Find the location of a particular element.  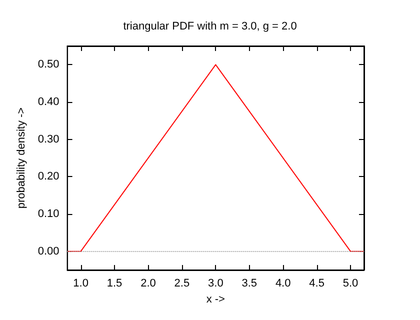

x-tick-label: 2.0 is located at coordinates (148, 284).